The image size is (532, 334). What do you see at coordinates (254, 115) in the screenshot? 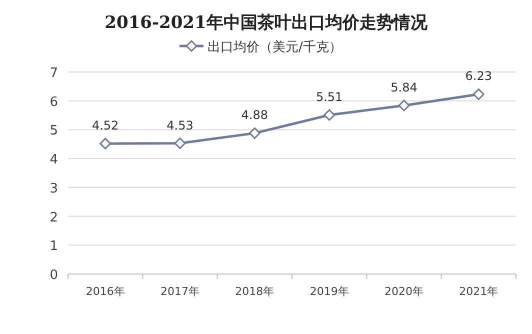
I see `data-label: 4.88` at bounding box center [254, 115].